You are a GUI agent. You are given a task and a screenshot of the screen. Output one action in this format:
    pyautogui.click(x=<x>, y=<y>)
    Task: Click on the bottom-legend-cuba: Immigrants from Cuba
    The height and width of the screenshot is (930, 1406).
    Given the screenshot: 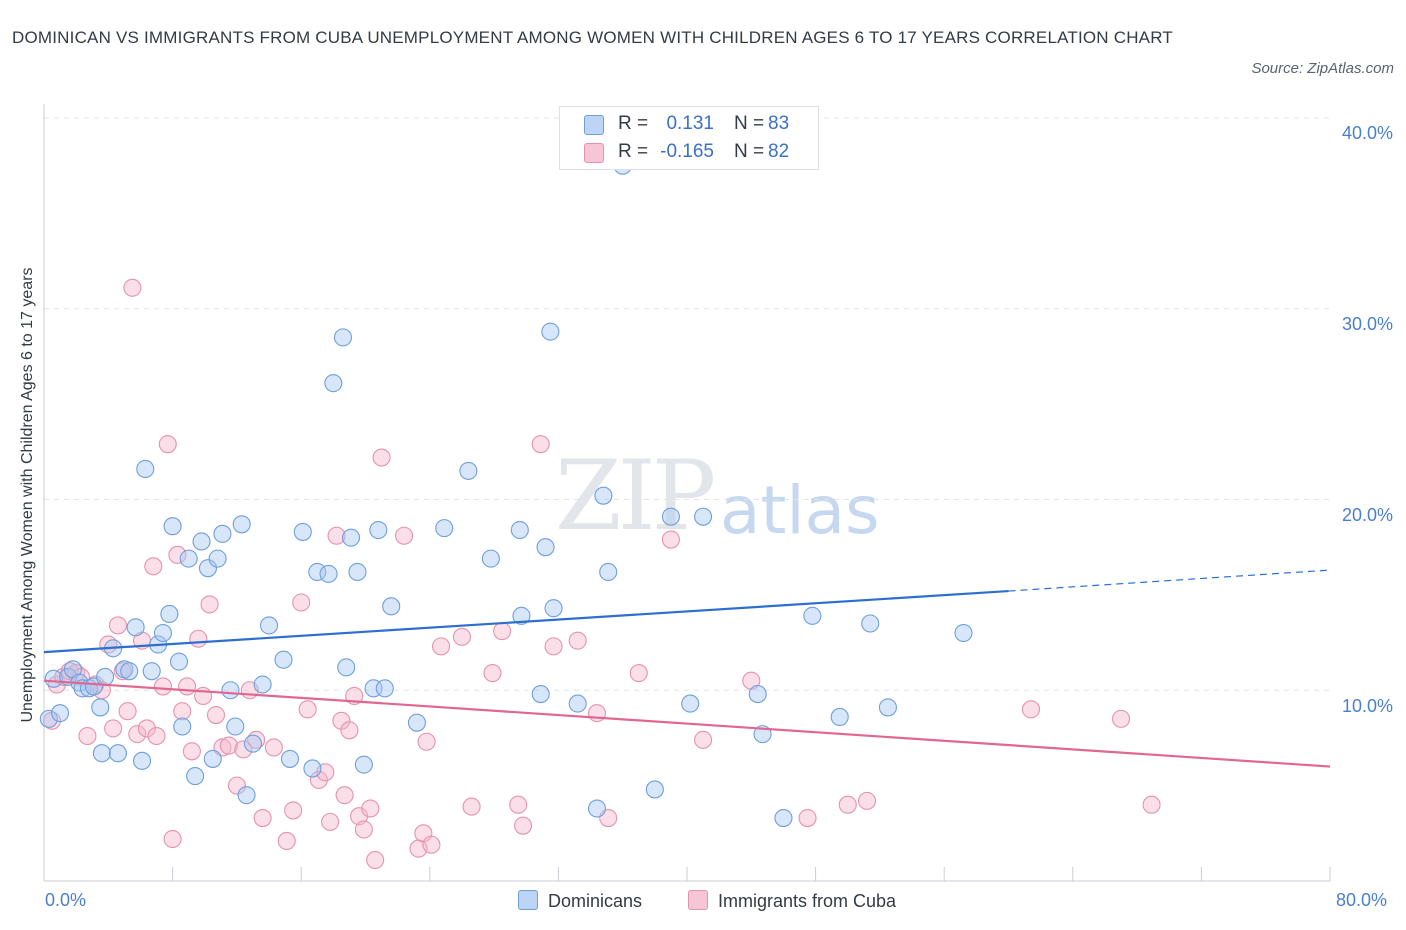 What is the action you would take?
    pyautogui.click(x=792, y=901)
    